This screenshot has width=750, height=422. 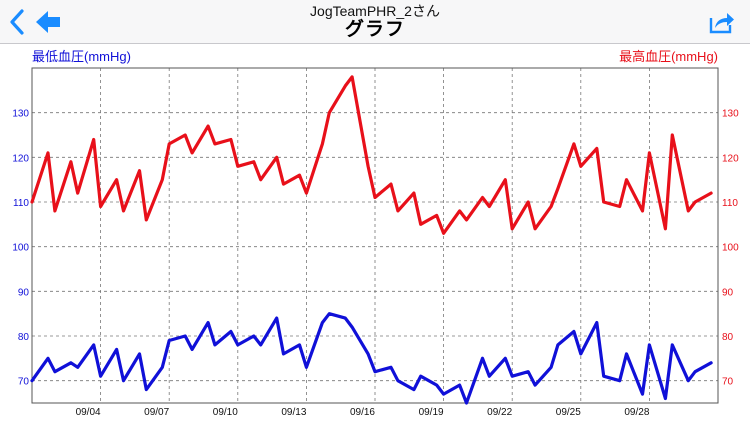 I want to click on x-tick-label: 09/22, so click(x=499, y=412).